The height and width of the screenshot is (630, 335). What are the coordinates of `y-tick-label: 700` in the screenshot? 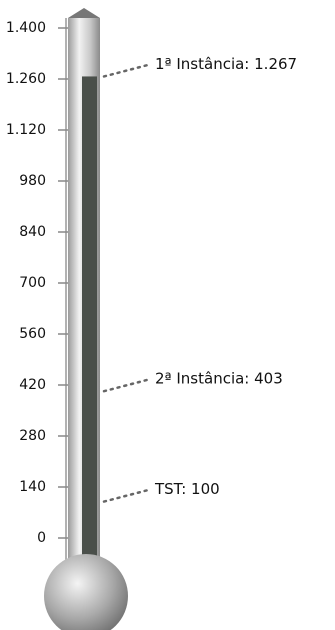 It's located at (32, 283).